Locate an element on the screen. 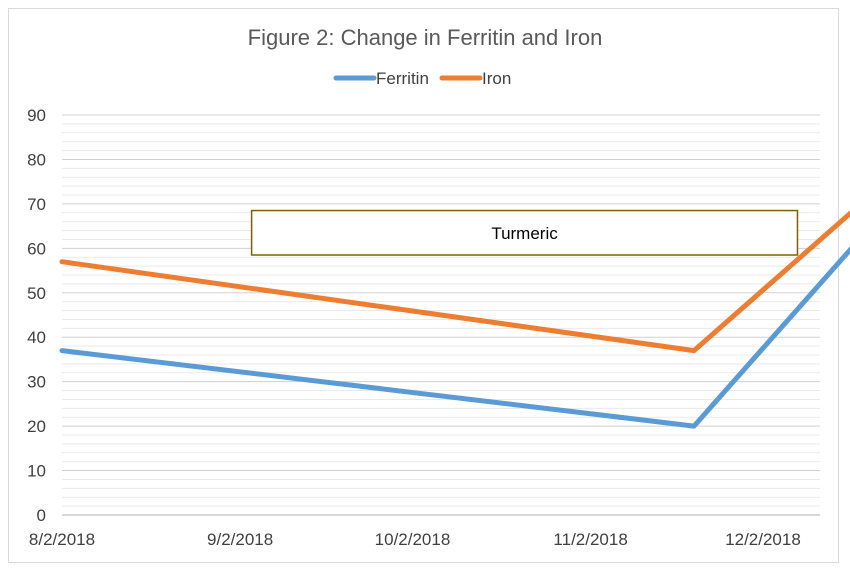 This screenshot has width=850, height=575. y-tick-label: 60 is located at coordinates (36, 248).